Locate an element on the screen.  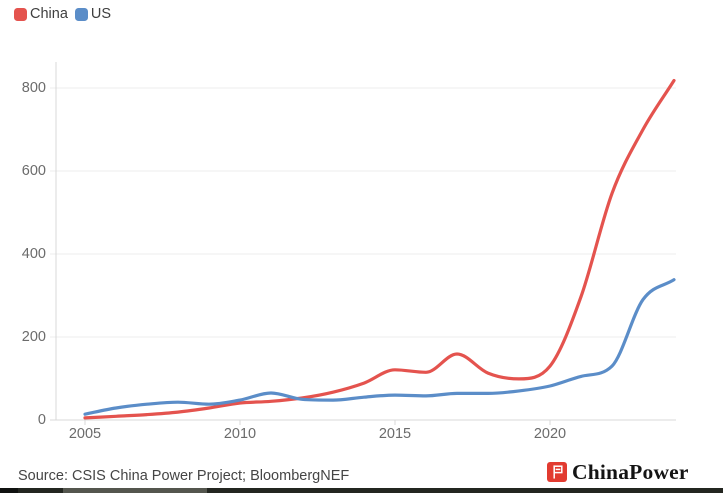
chinapower-logo: ChinaPower is located at coordinates (618, 472).